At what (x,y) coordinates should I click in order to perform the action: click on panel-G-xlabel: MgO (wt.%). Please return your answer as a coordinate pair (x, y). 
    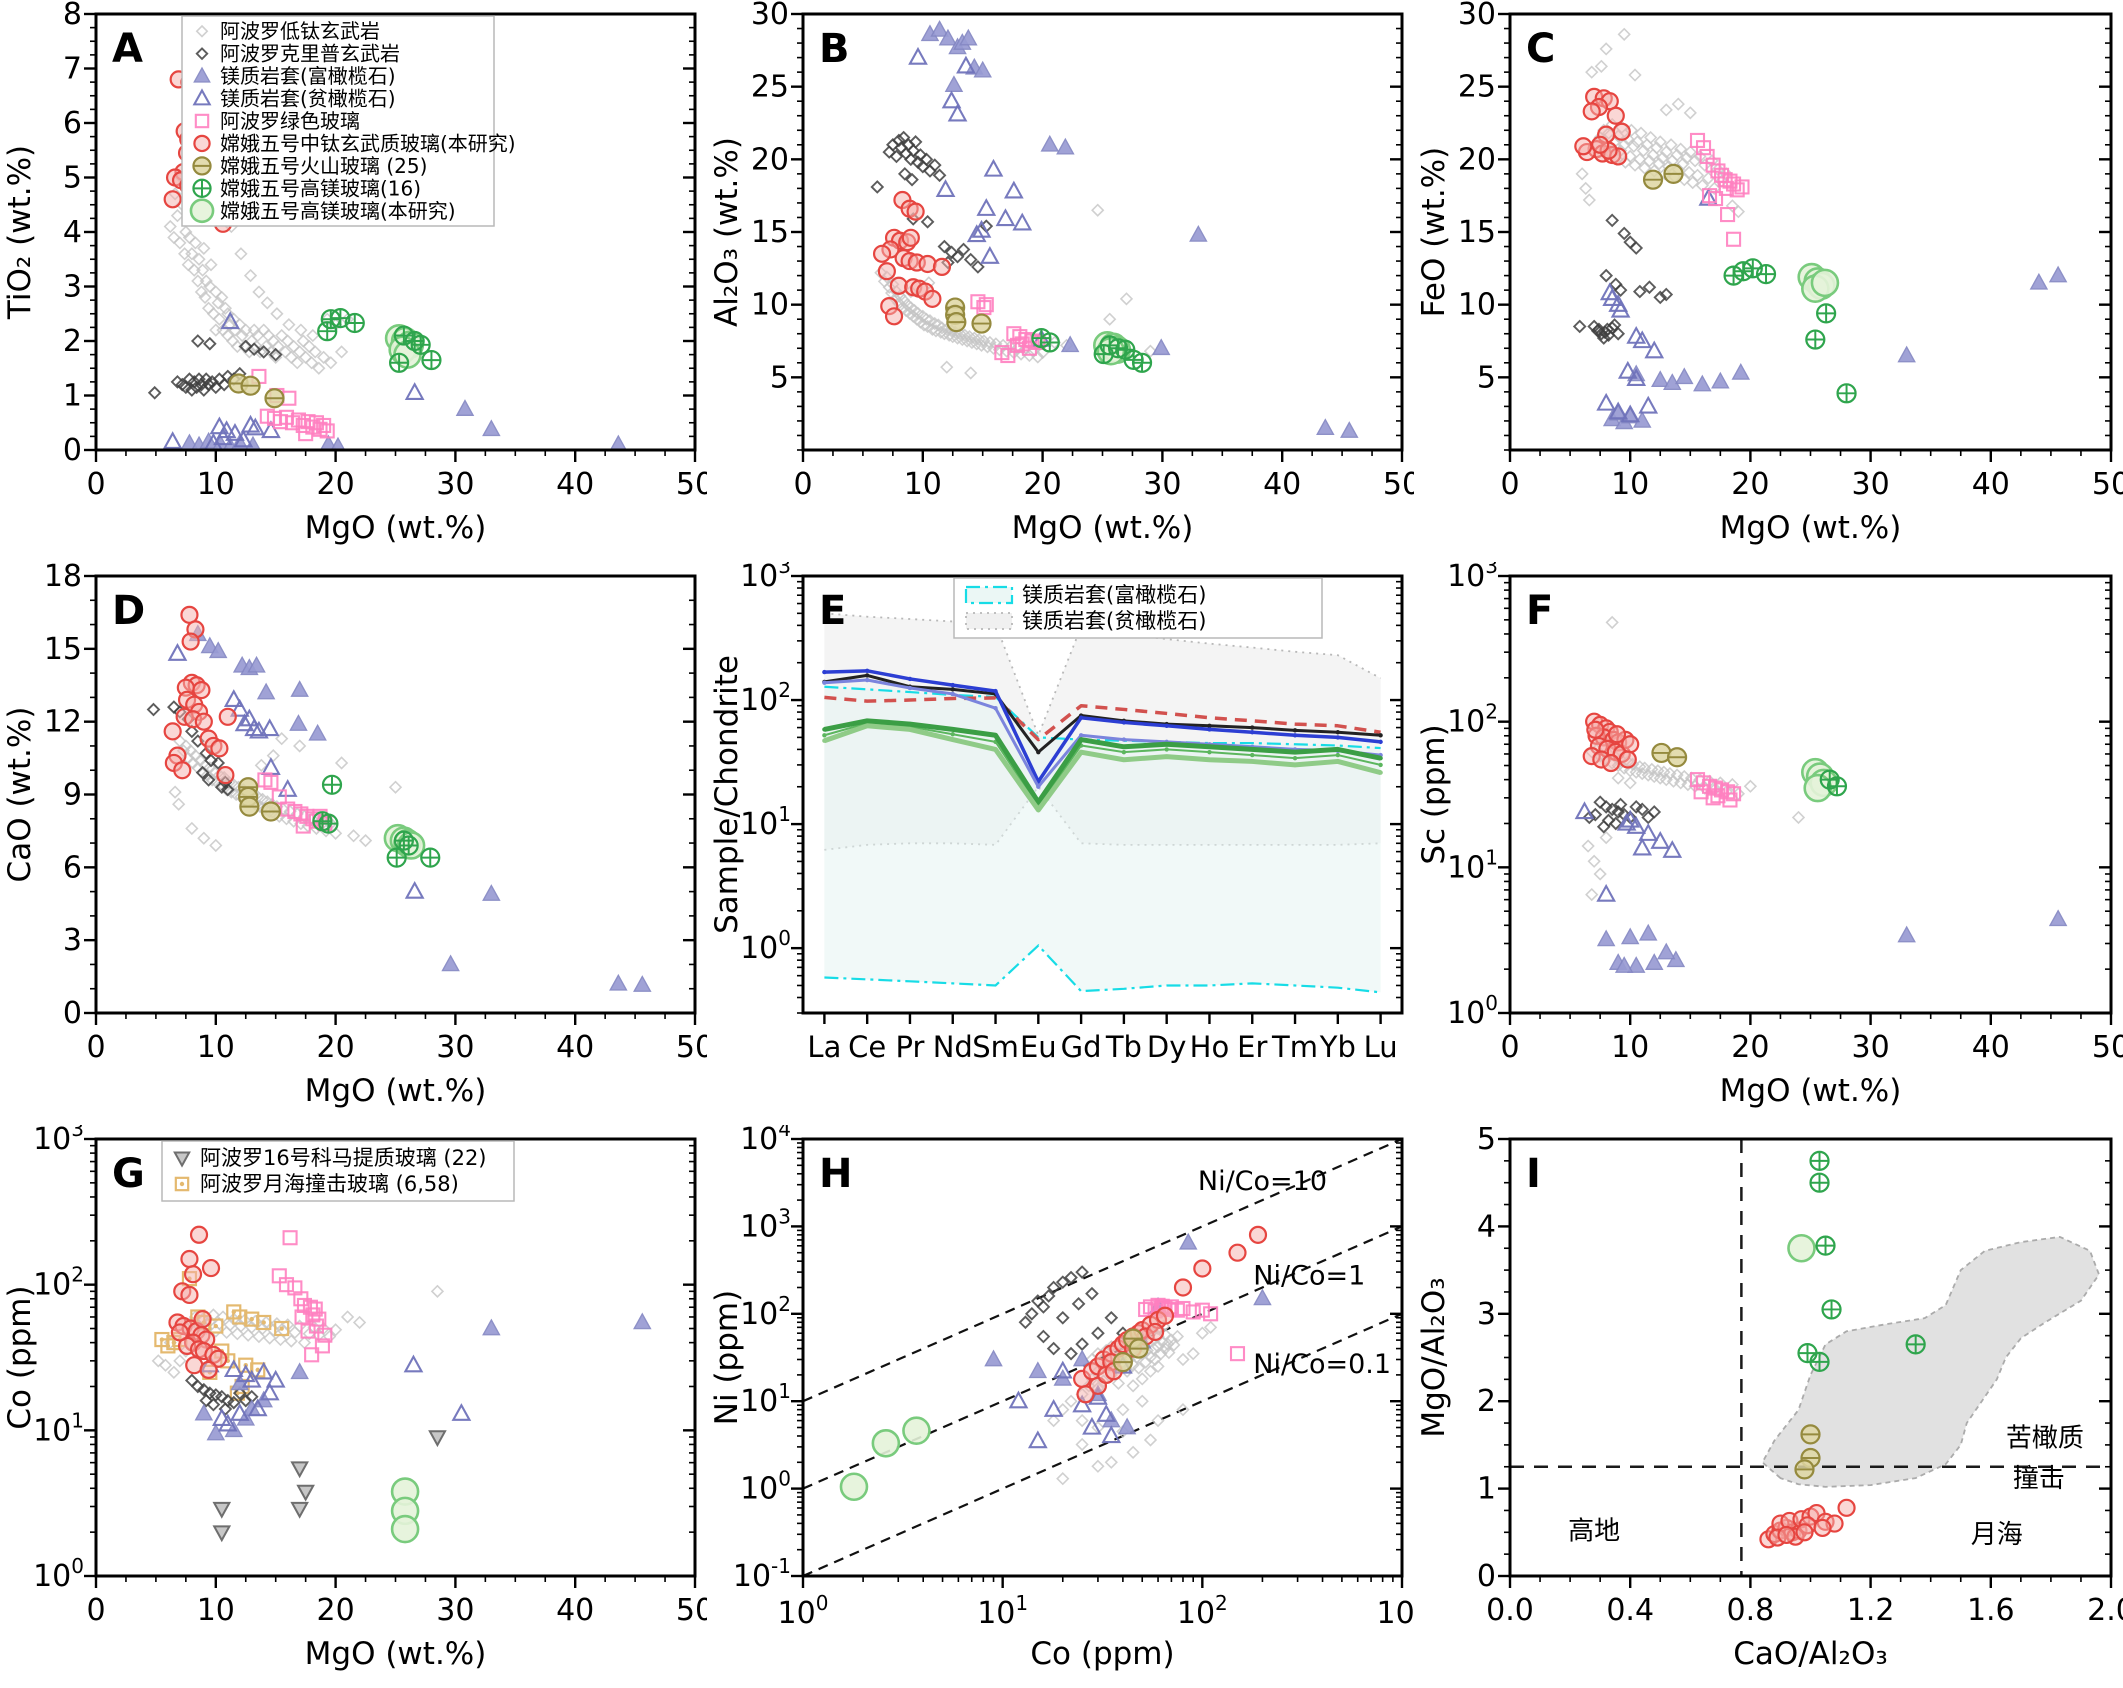
    Looking at the image, I should click on (396, 1654).